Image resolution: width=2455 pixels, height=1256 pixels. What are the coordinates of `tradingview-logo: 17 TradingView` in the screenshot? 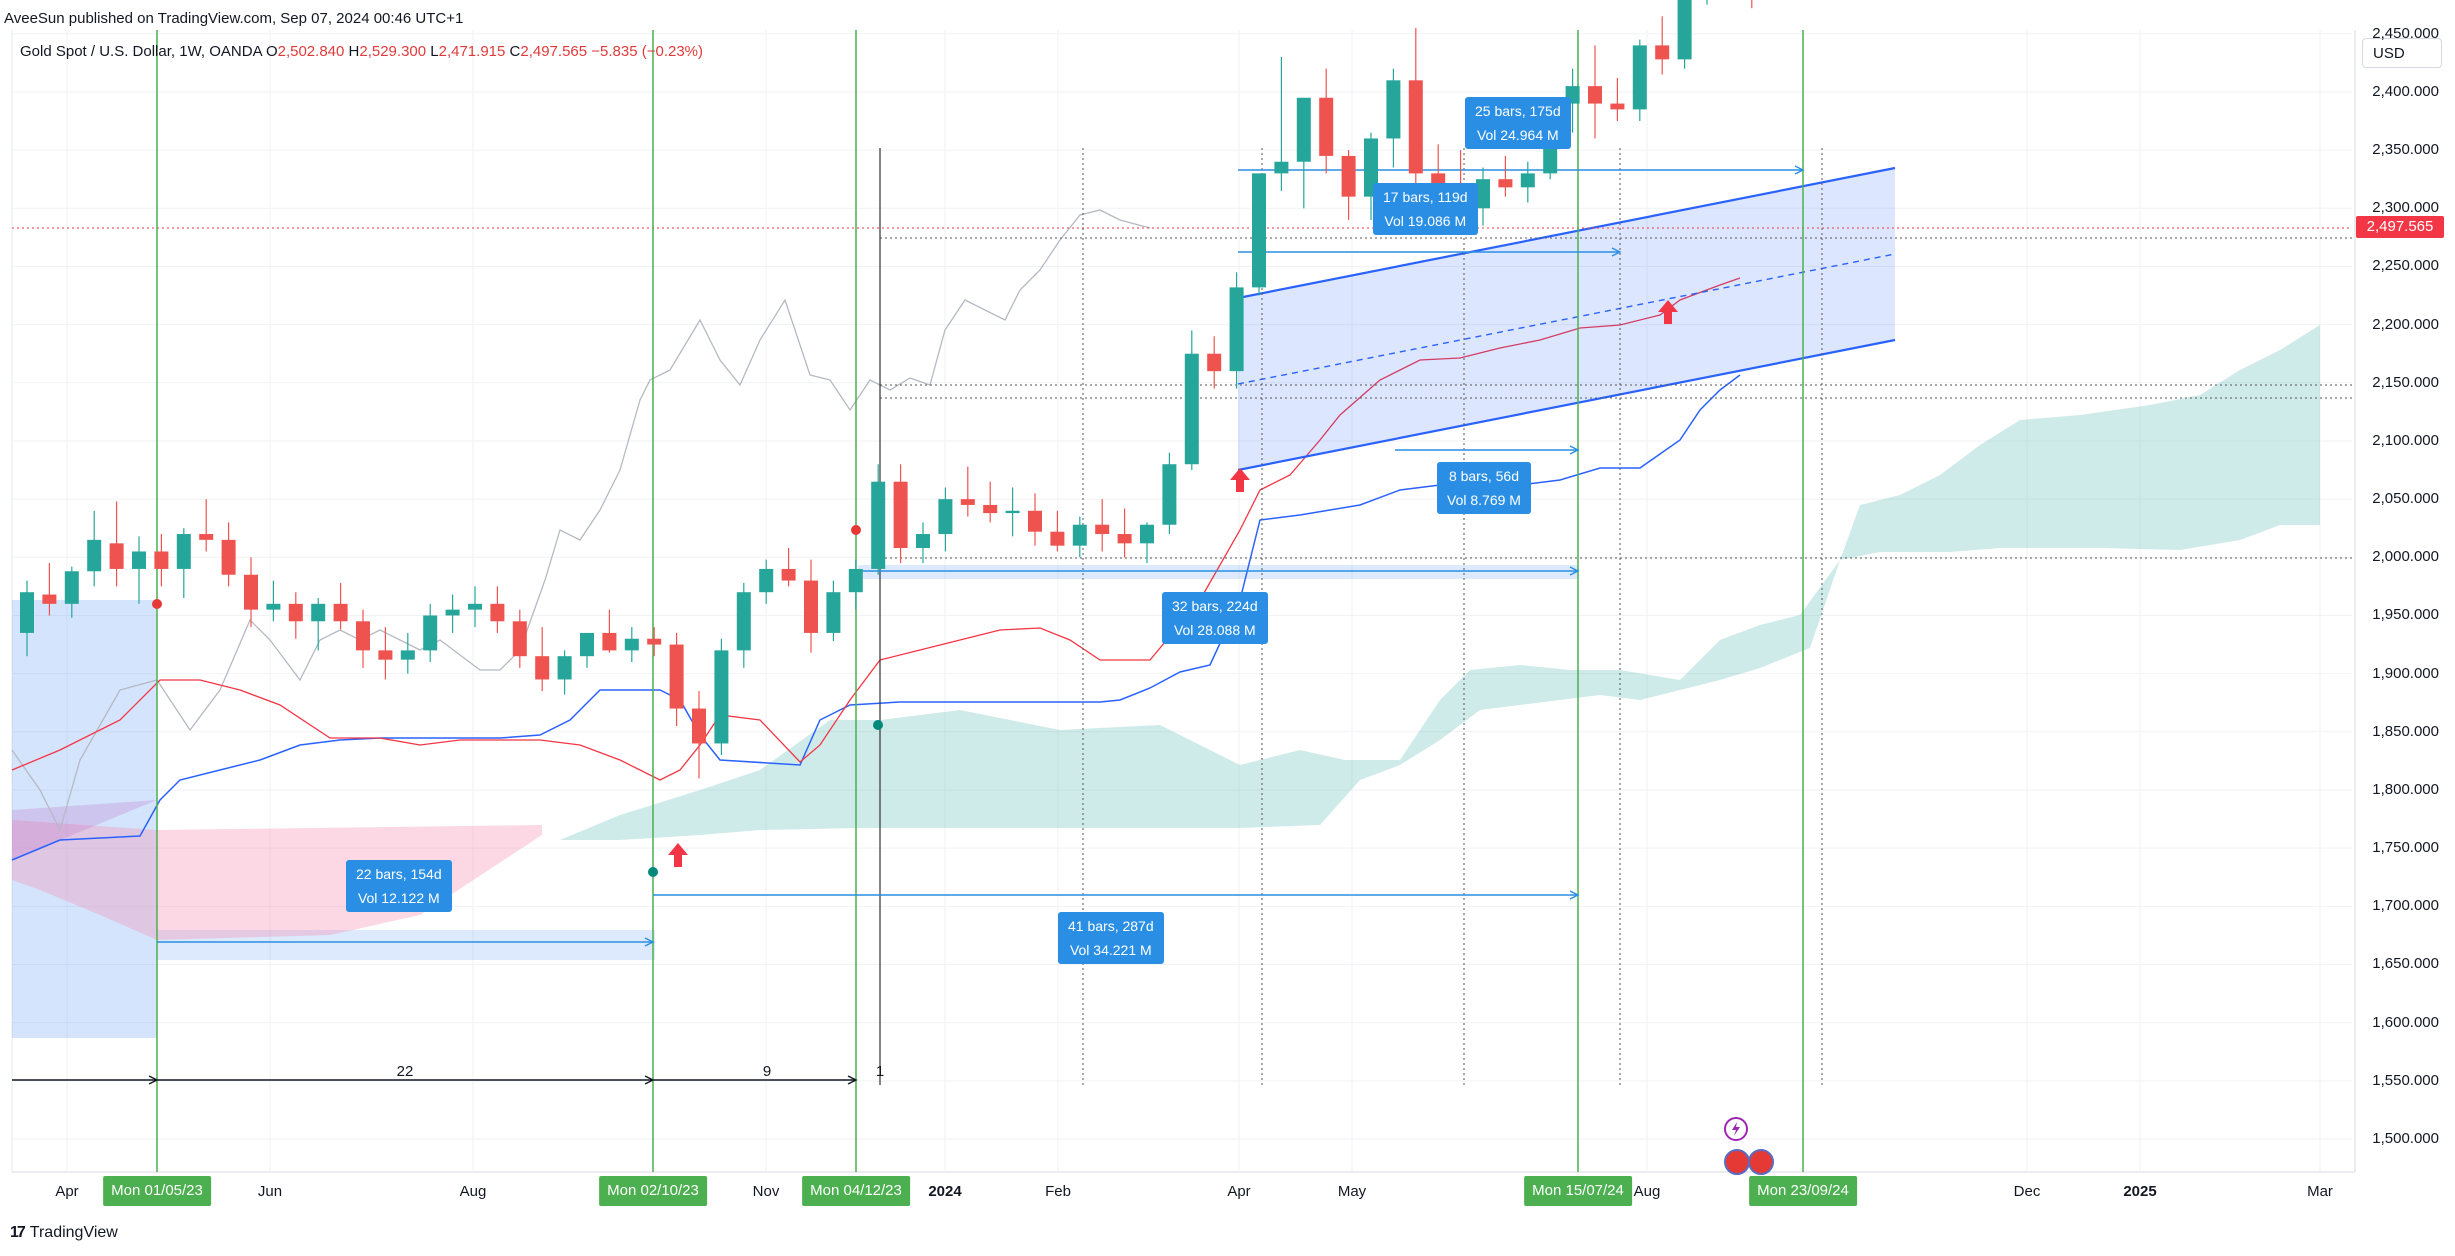 It's located at (64, 1232).